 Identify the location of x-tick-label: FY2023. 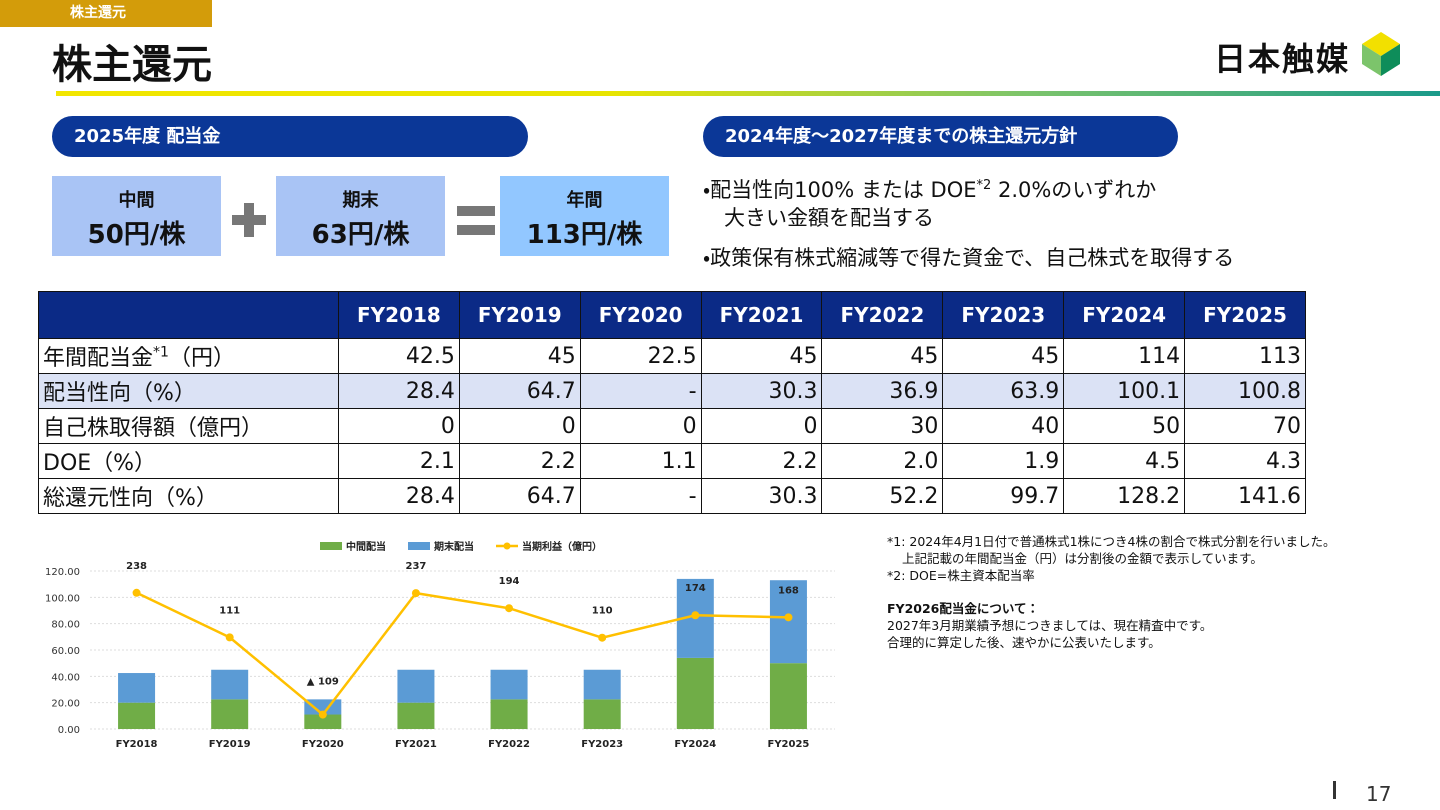
(602, 744).